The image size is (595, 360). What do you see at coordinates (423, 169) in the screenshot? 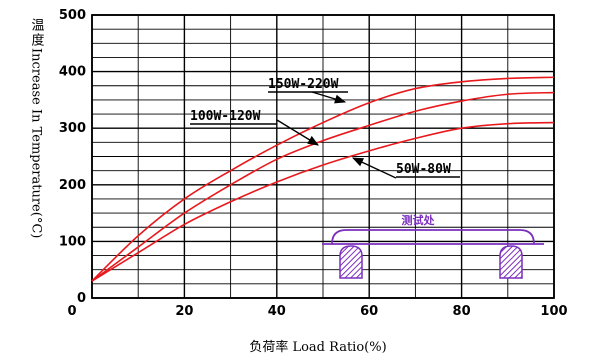
I see `svg-text: 50W-80W` at bounding box center [423, 169].